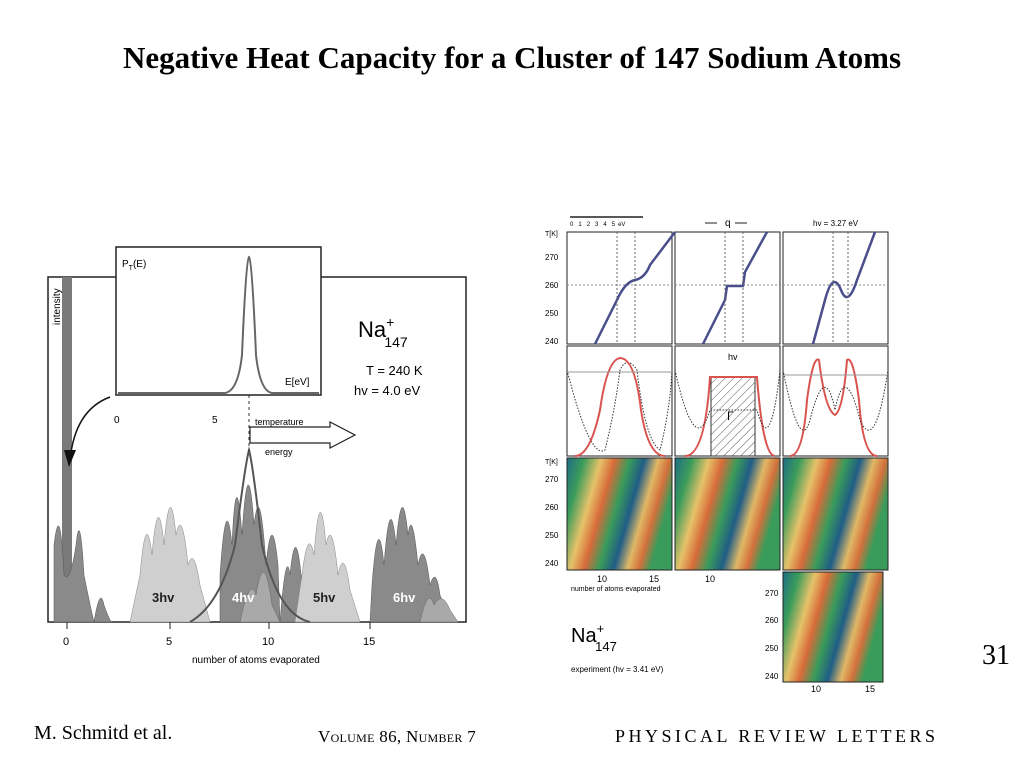 This screenshot has height=768, width=1024. What do you see at coordinates (777, 736) in the screenshot?
I see `journal-name: PHYSICAL REVIEW LETTERS` at bounding box center [777, 736].